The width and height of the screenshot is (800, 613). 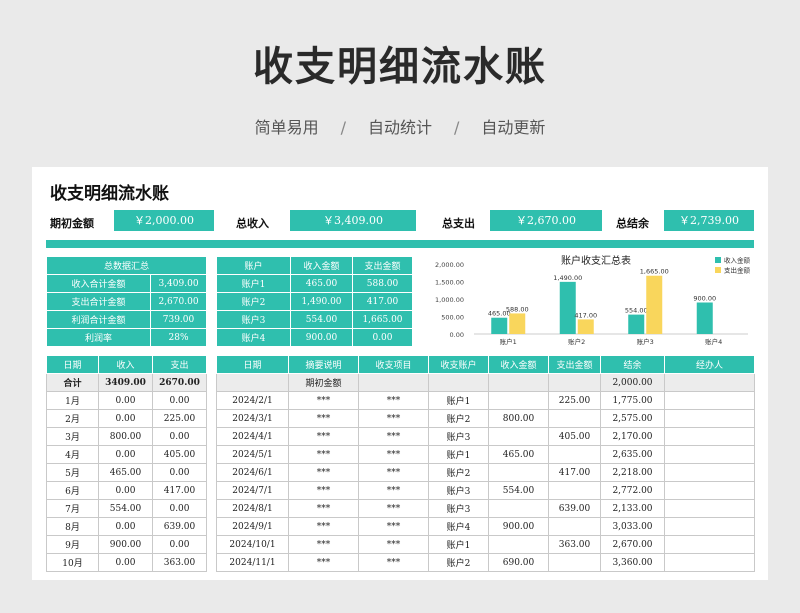 What do you see at coordinates (179, 490) in the screenshot?
I see `monthly-cell-expense: 417.00` at bounding box center [179, 490].